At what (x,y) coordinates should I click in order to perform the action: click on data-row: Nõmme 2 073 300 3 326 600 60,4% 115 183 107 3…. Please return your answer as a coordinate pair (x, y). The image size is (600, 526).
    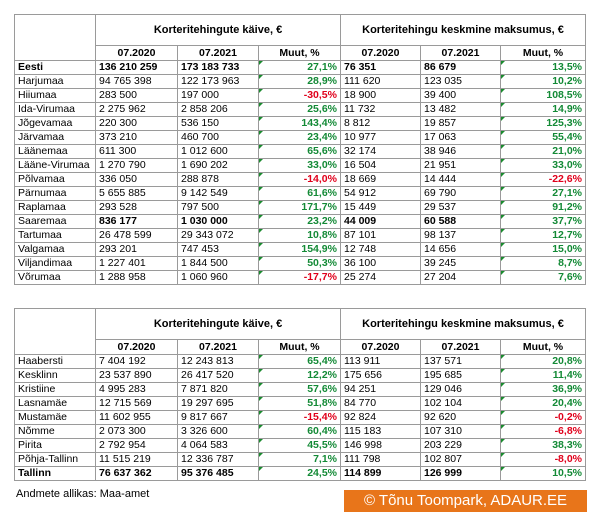
    Looking at the image, I should click on (300, 431).